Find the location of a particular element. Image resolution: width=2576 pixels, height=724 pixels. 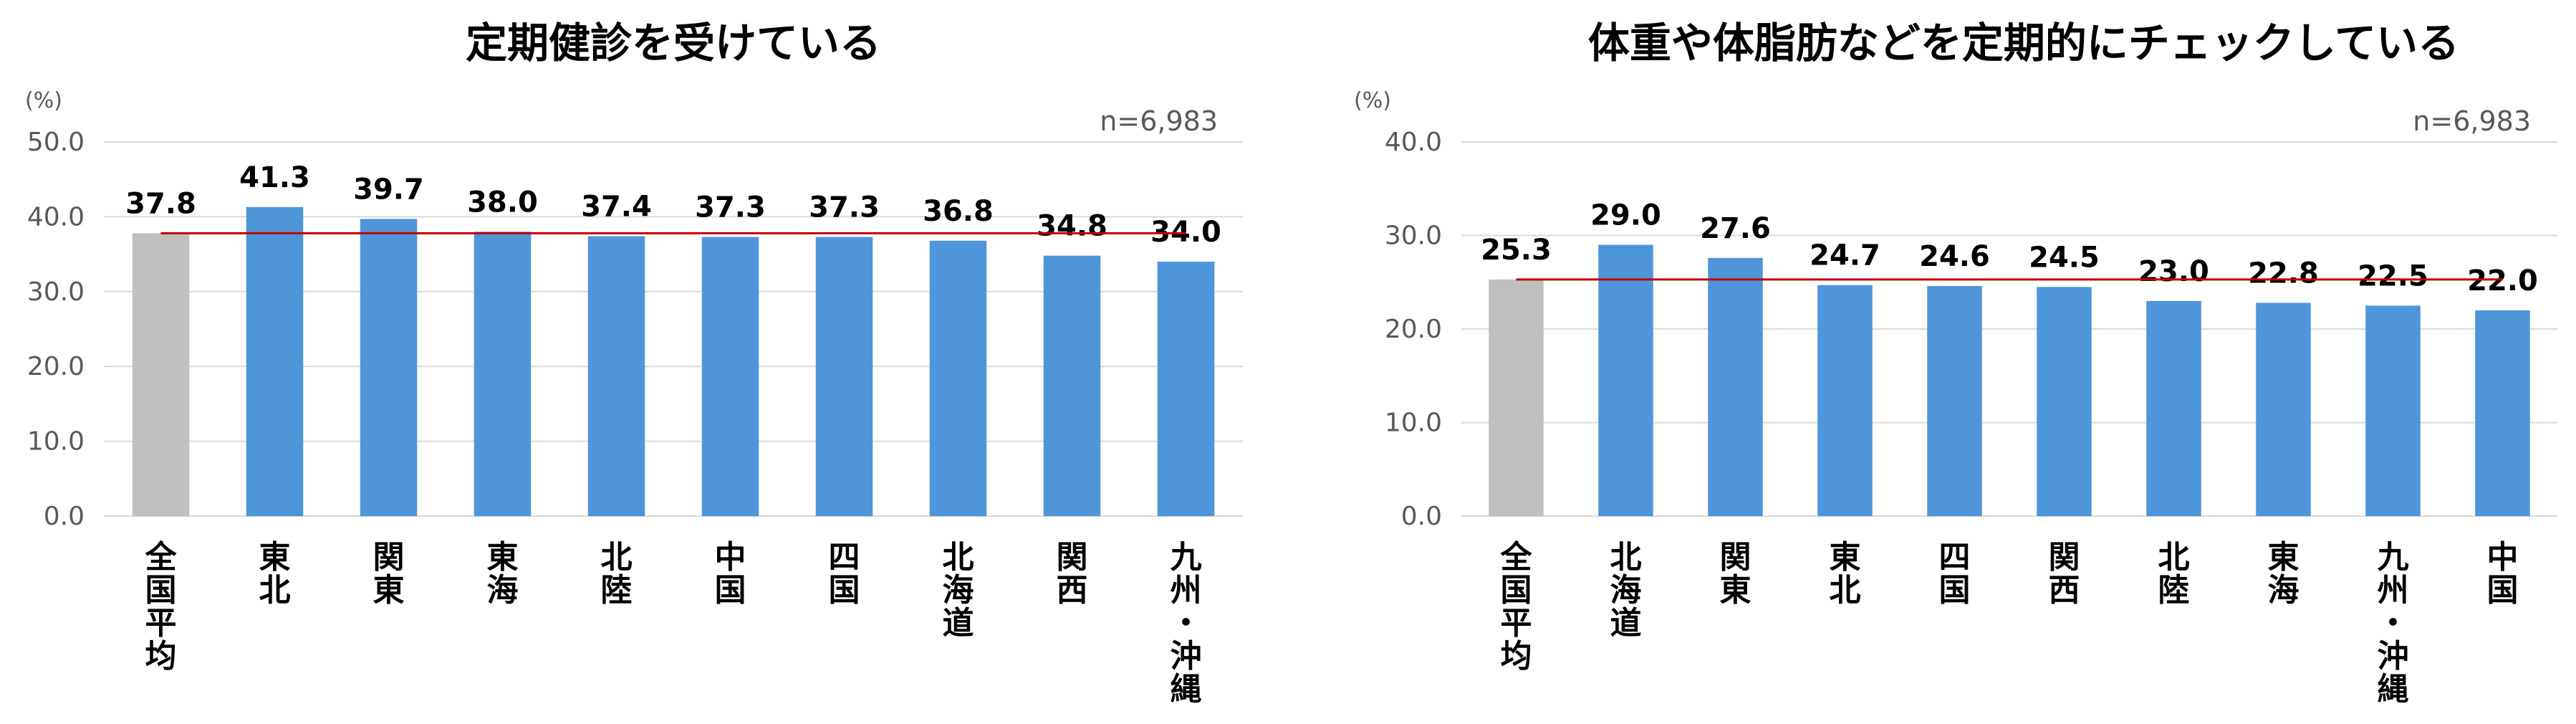

data-label: 37.8 is located at coordinates (161, 203).